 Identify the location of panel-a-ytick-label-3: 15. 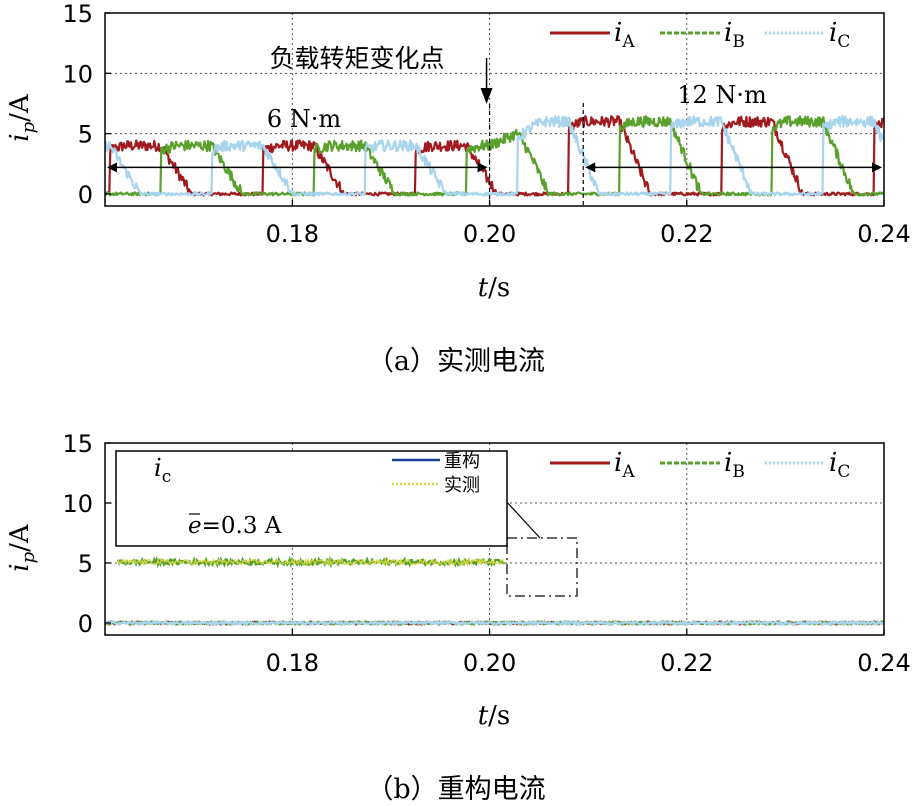
(77, 14).